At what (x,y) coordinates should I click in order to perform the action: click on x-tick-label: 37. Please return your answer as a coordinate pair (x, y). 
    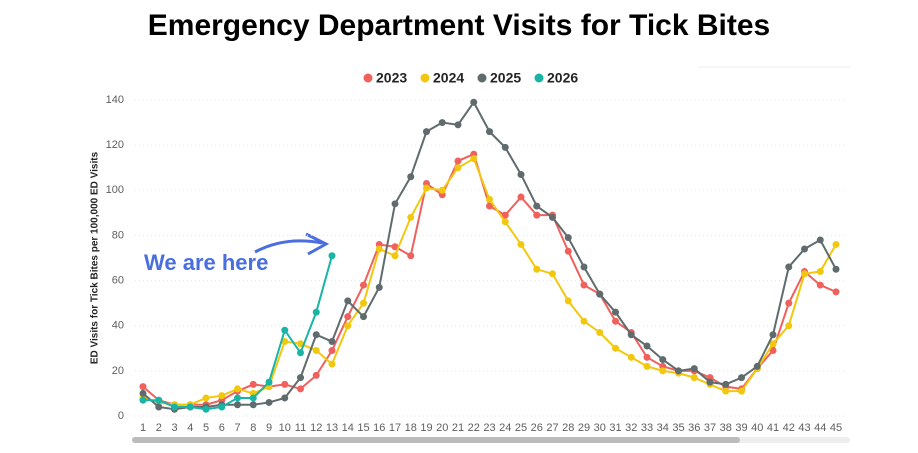
    Looking at the image, I should click on (710, 428).